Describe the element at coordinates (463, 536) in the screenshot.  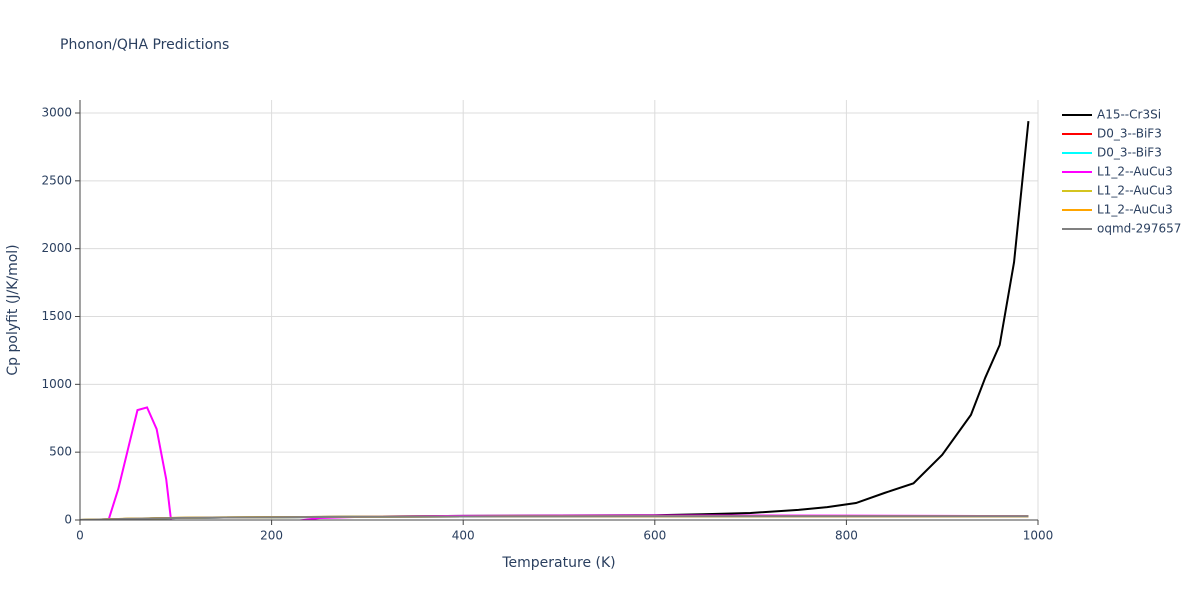
I see `x-tick-label: 400` at that location.